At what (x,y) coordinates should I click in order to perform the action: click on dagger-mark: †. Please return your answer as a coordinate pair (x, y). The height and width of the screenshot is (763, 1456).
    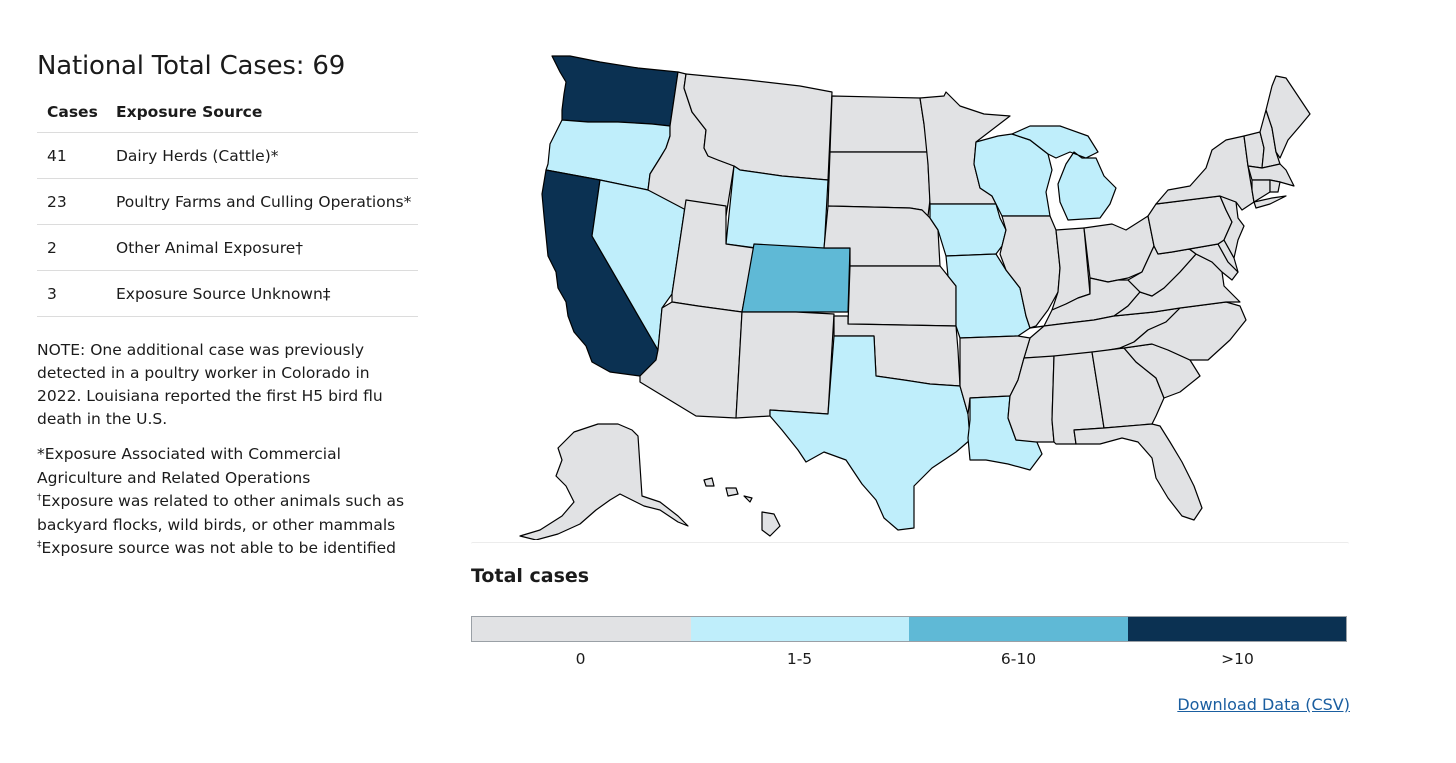
    Looking at the image, I should click on (39, 497).